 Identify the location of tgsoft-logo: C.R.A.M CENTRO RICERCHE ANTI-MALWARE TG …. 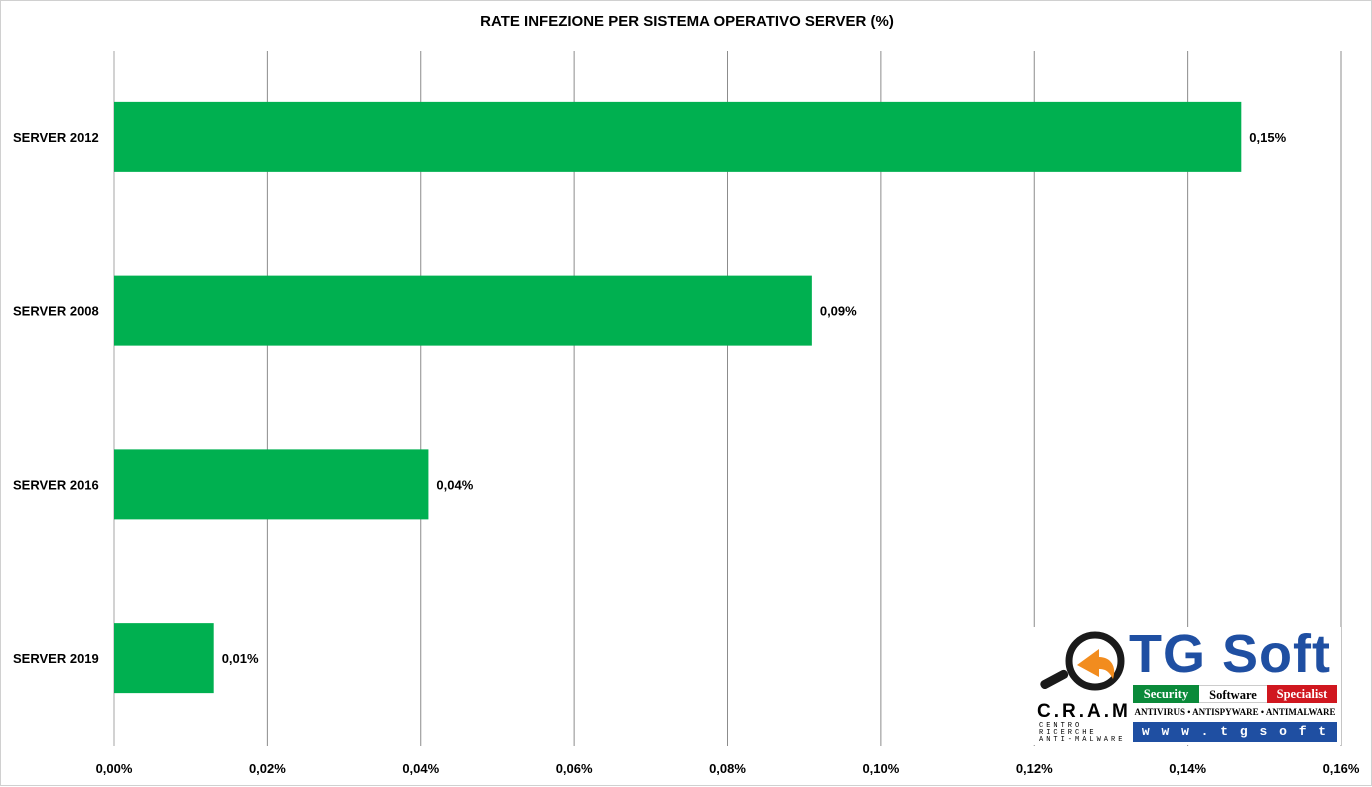
(1186, 691).